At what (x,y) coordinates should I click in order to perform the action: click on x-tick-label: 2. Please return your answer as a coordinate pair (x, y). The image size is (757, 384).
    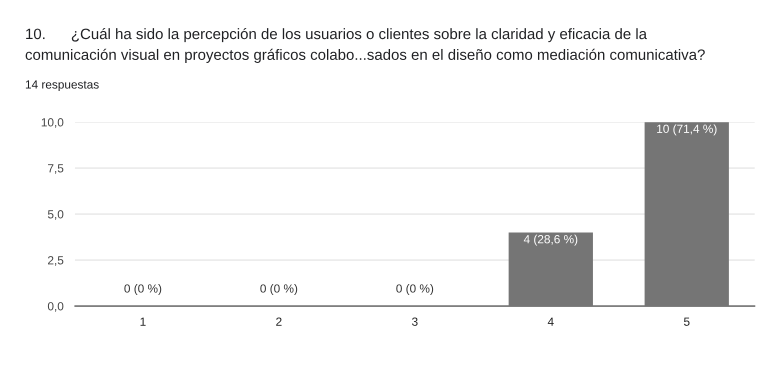
    Looking at the image, I should click on (279, 321).